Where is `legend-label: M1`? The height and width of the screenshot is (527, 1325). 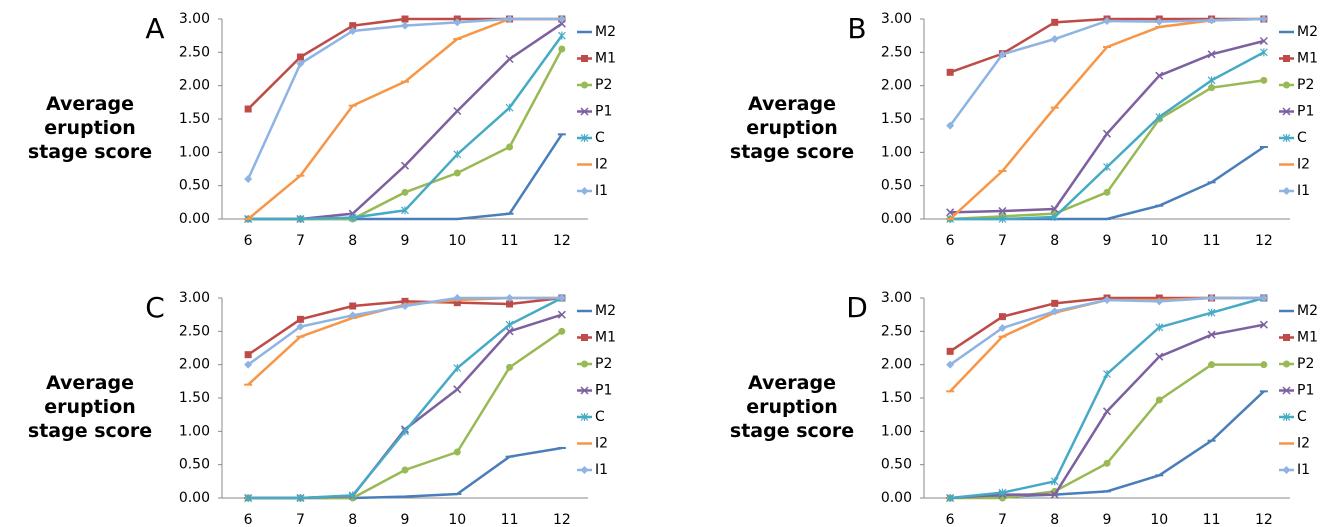
legend-label: M1 is located at coordinates (1307, 59).